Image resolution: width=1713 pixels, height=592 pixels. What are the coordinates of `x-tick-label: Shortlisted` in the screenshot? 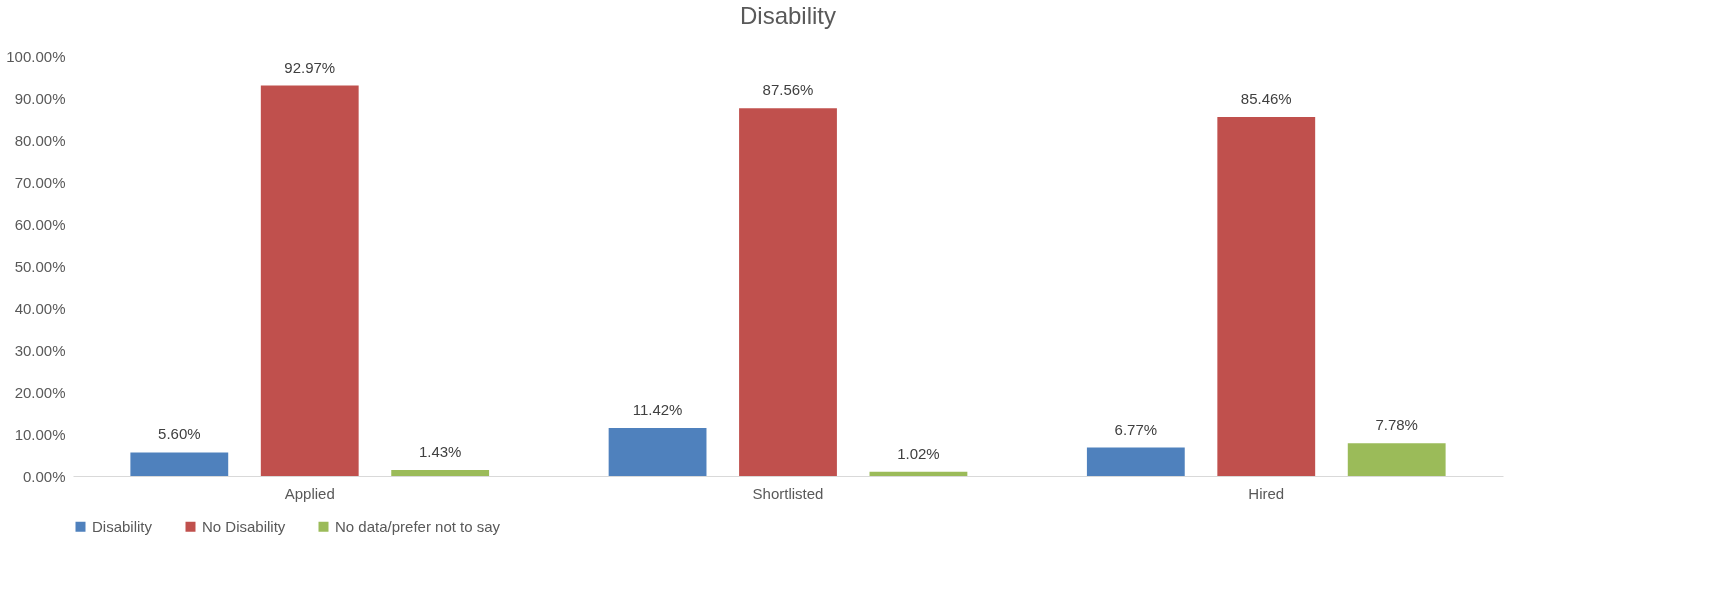 It's located at (788, 493).